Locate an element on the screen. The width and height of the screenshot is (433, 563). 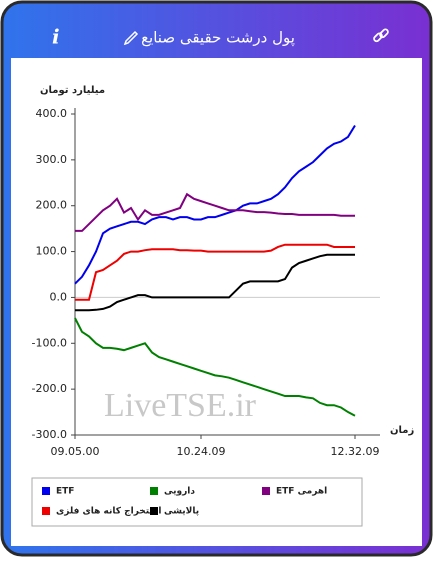
x-tick-label: 10.24.09 is located at coordinates (201, 451).